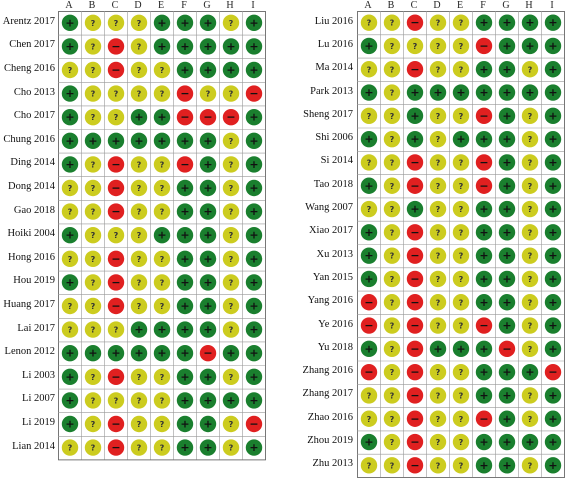 Image resolution: width=572 pixels, height=489 pixels. I want to click on study-label: Zhu 2013, so click(332, 464).